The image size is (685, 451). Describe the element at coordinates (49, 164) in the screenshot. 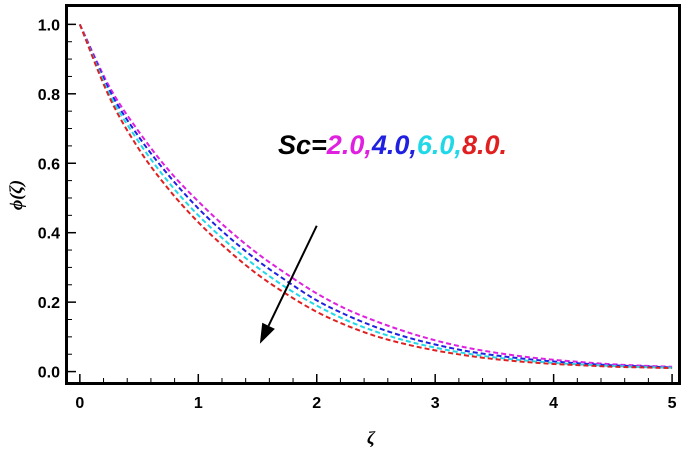

I see `y-tick-label: 0.6` at that location.